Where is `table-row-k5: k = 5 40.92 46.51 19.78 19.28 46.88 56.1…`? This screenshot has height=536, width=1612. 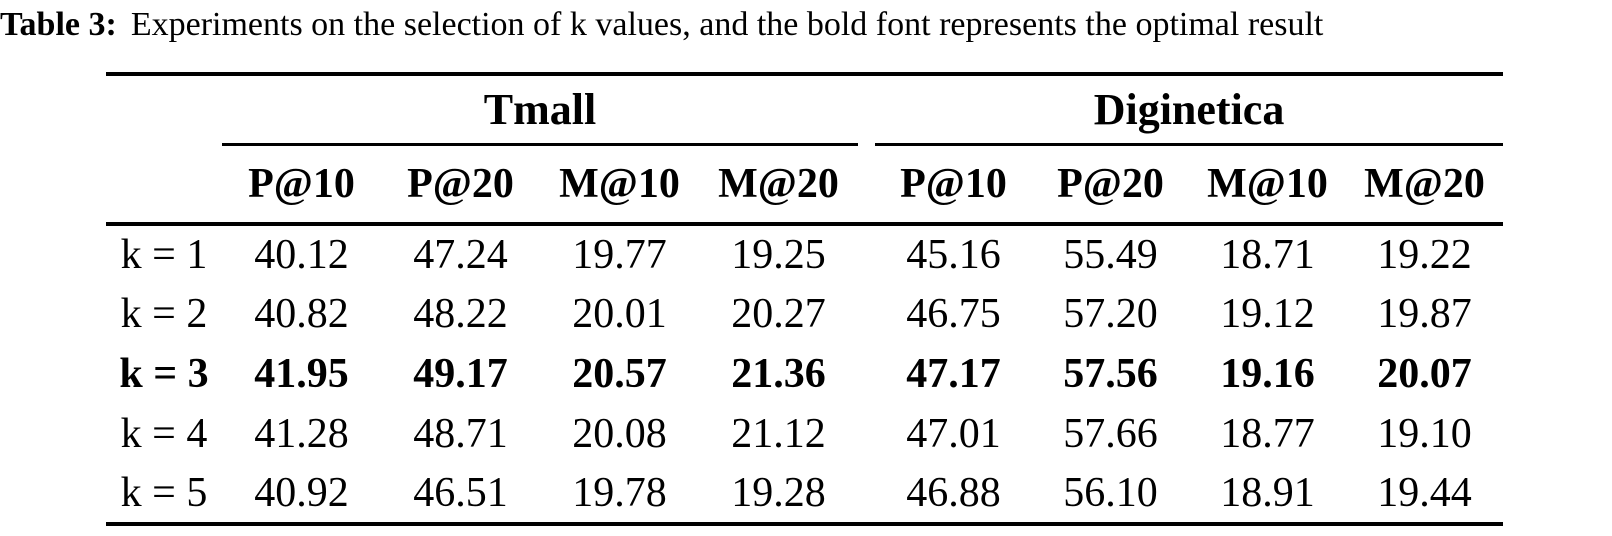
table-row-k5: k = 5 40.92 46.51 19.78 19.28 46.88 56.1… is located at coordinates (804, 494).